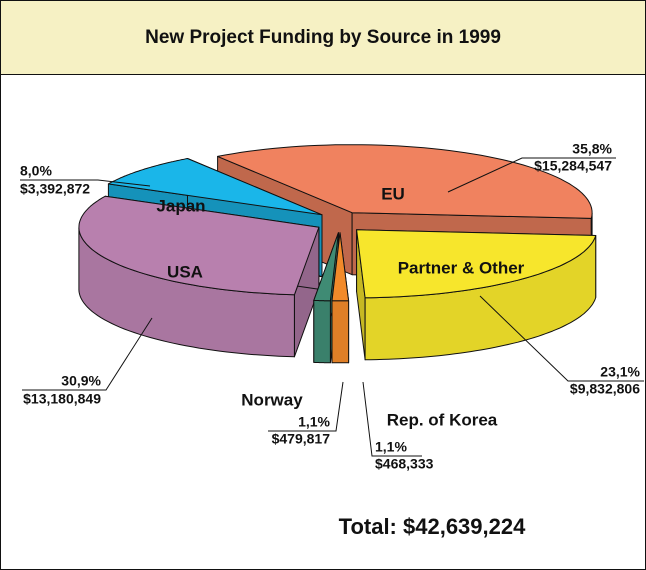  Describe the element at coordinates (55, 189) in the screenshot. I see `amount-label: $3,392,872` at that location.